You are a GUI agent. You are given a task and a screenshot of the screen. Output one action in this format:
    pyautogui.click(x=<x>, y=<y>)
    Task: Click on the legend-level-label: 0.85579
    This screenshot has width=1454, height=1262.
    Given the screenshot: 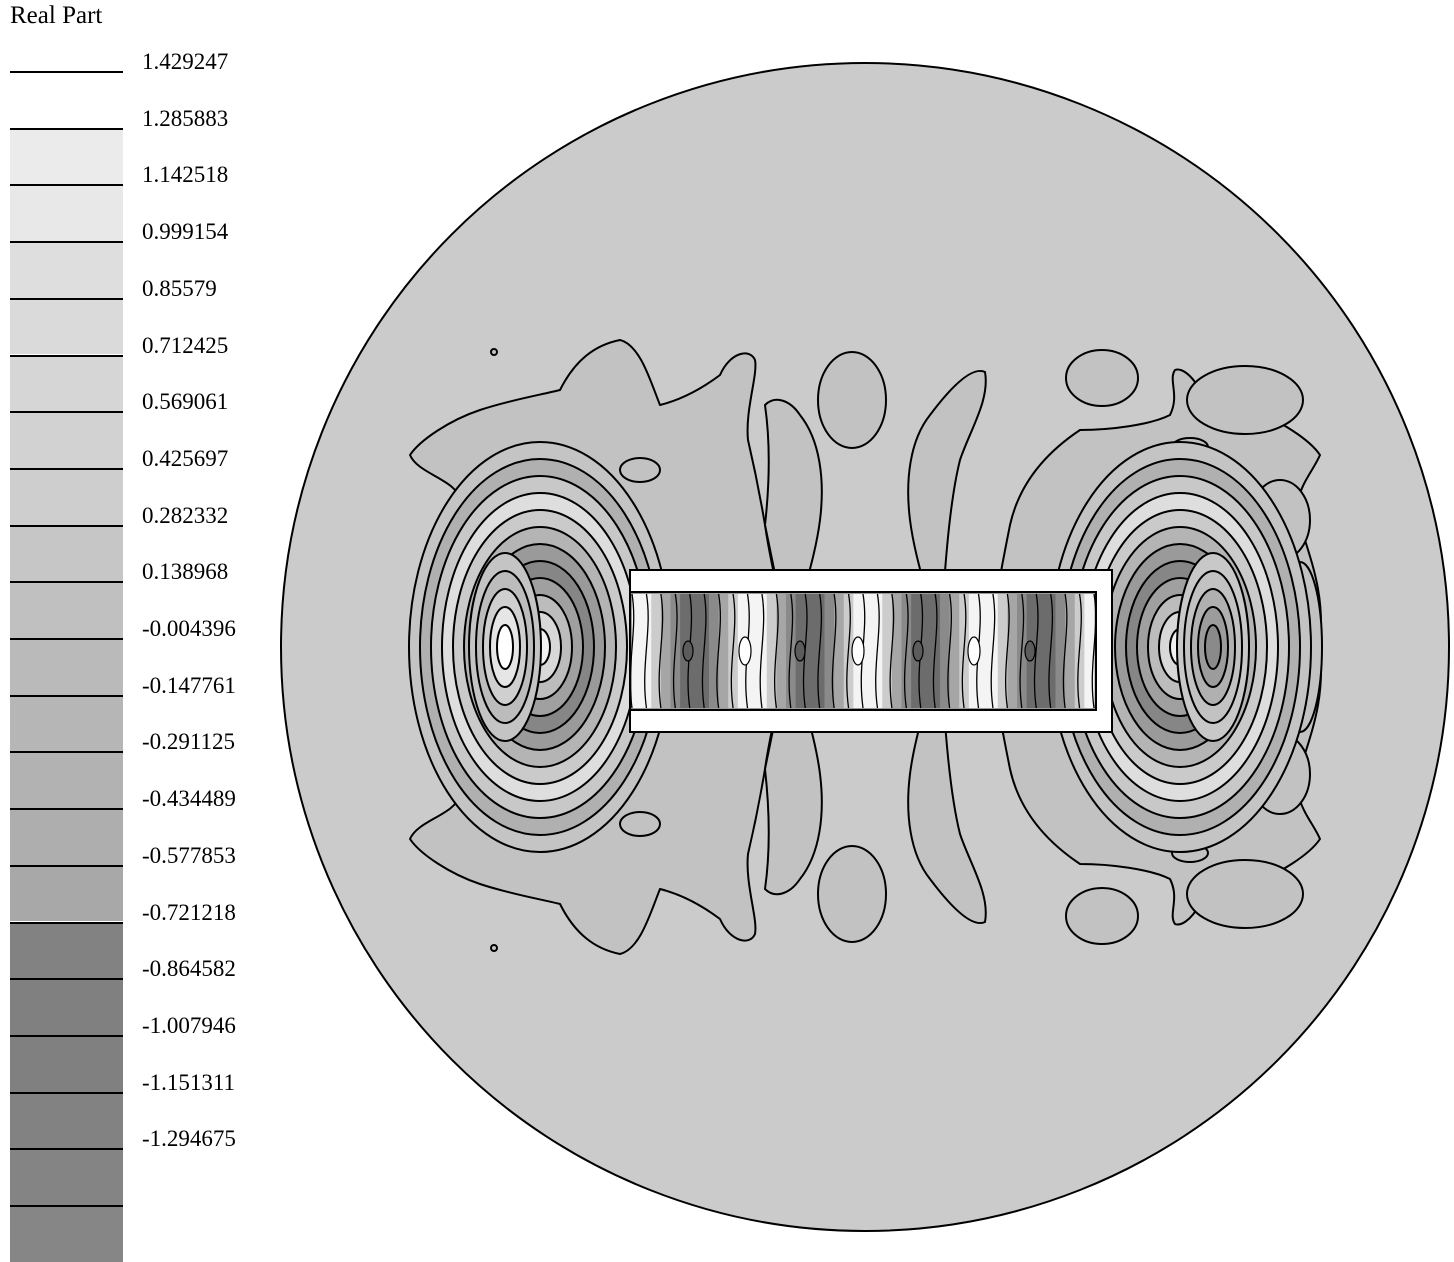 What is the action you would take?
    pyautogui.click(x=179, y=288)
    